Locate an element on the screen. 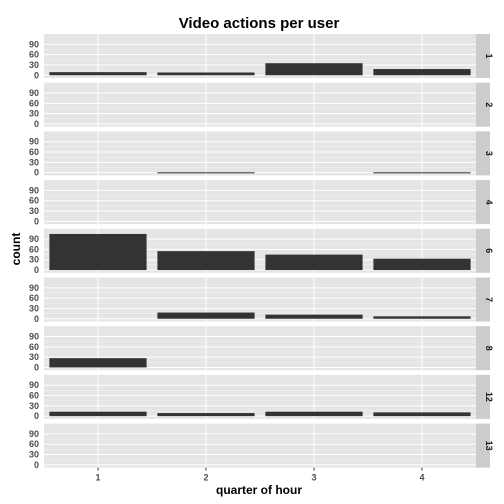 The image size is (504, 504). facet-strip-label: 13 is located at coordinates (489, 446).